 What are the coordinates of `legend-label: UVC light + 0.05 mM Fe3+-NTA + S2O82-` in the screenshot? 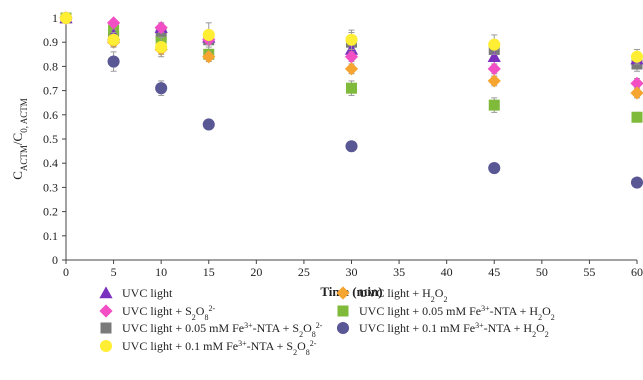 It's located at (222, 330).